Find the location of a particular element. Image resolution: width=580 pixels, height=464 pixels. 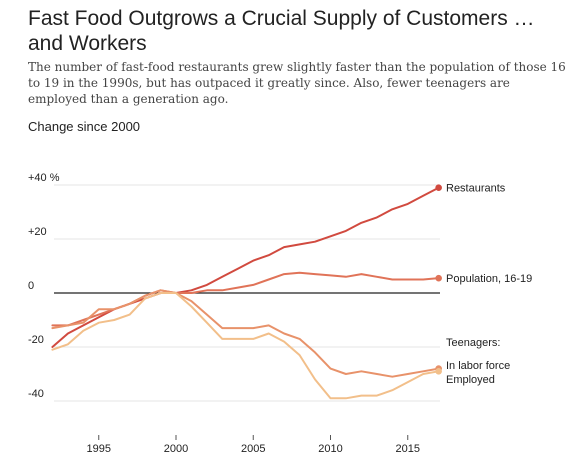

legend-group-label-teenagers: Teenagers: is located at coordinates (473, 343).